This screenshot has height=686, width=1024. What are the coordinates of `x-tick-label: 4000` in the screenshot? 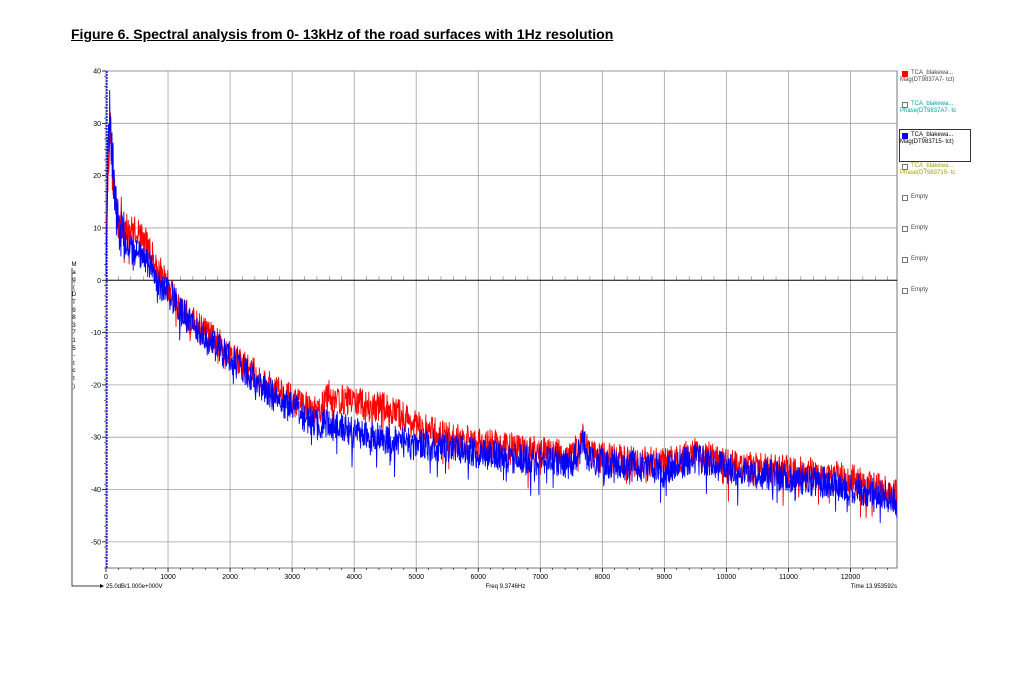 It's located at (354, 577).